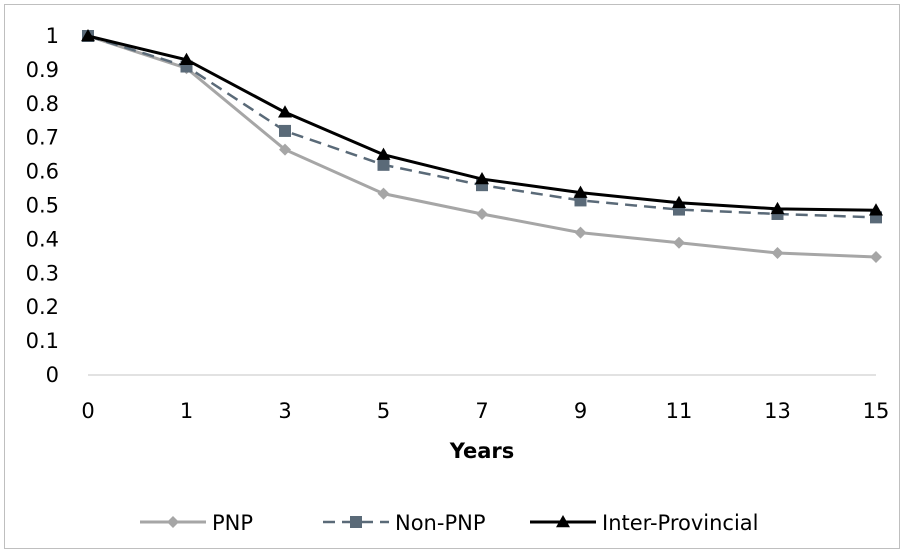  What do you see at coordinates (284, 411) in the screenshot?
I see `x-tick-label: 3` at bounding box center [284, 411].